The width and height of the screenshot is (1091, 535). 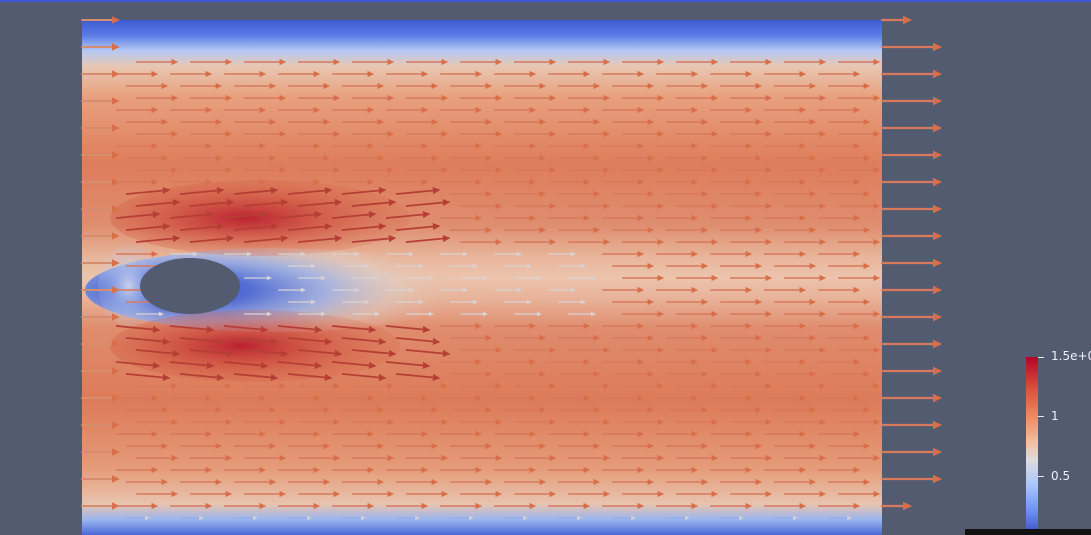 What do you see at coordinates (1055, 416) in the screenshot?
I see `colorbar-mid-label: 1` at bounding box center [1055, 416].